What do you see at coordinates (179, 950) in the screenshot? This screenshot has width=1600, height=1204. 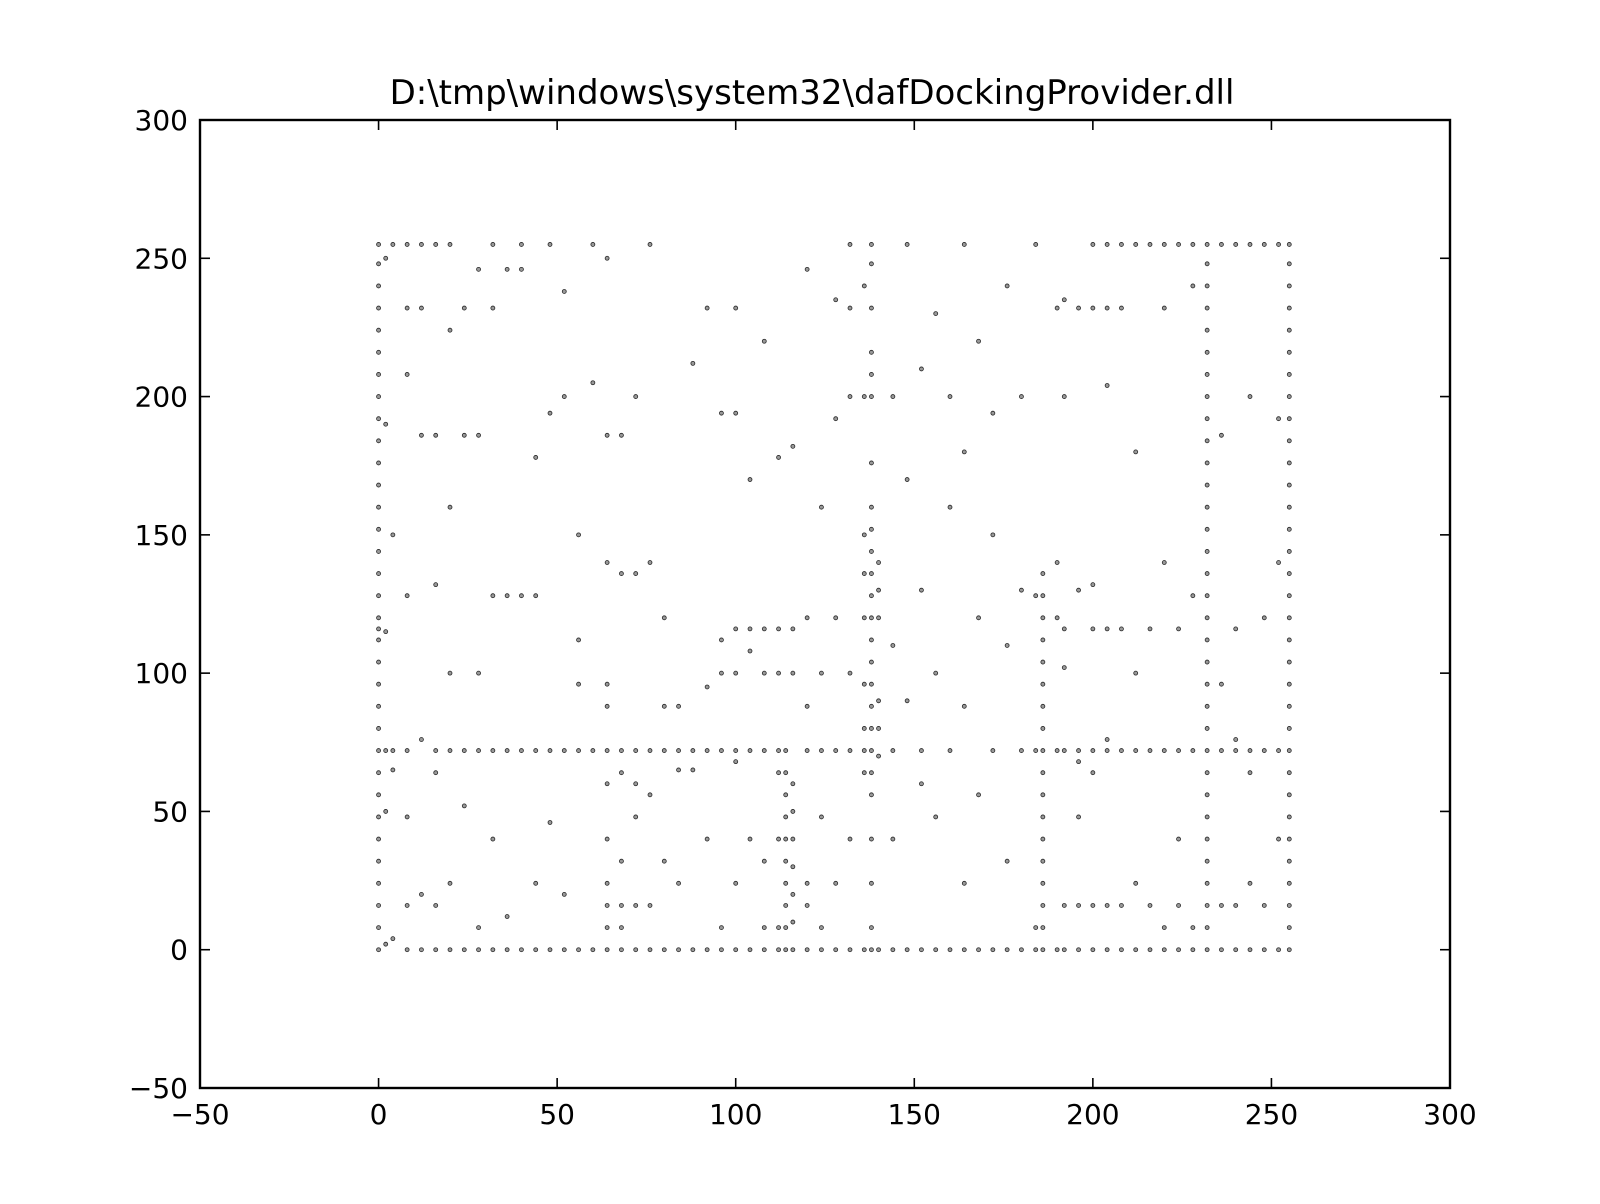 I see `y-tick-label: 0` at bounding box center [179, 950].